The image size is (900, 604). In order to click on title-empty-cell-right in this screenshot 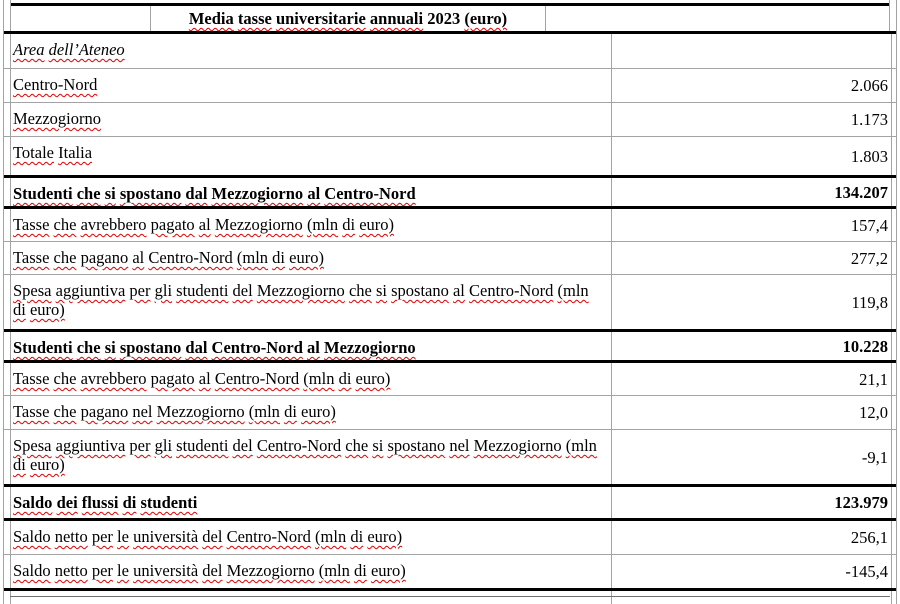, I will do `click(717, 18)`.